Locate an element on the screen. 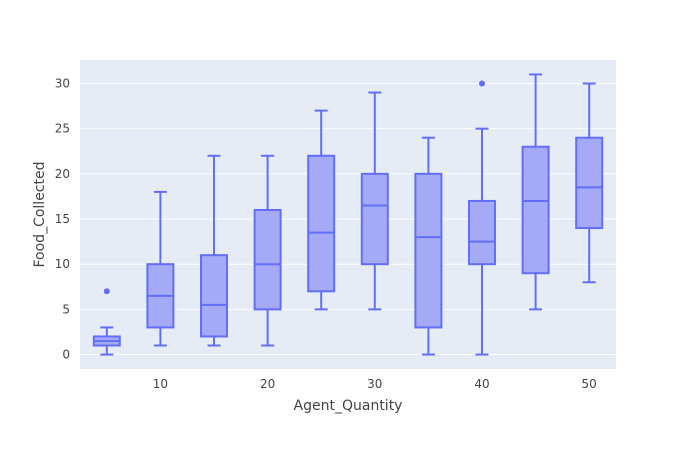 This screenshot has height=450, width=696. y-tick-label: 0 is located at coordinates (66, 355).